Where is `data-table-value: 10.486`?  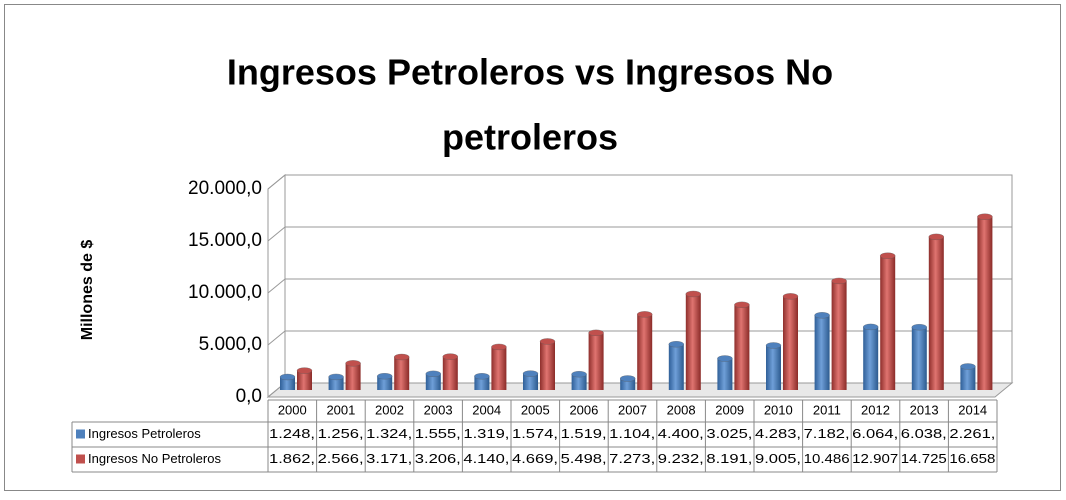
data-table-value: 10.486 is located at coordinates (827, 459).